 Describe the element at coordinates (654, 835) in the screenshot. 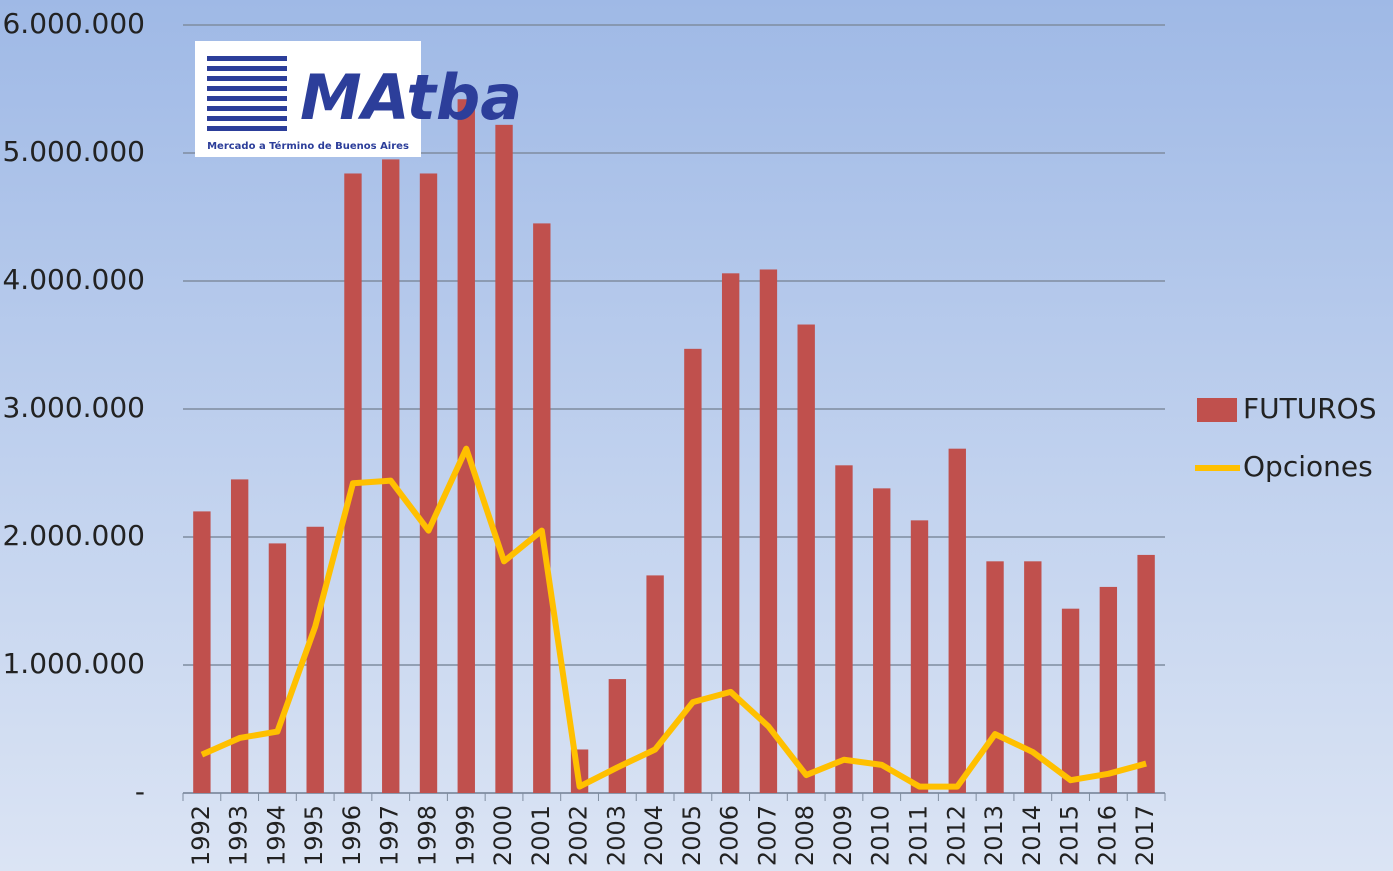

I see `x-tick-label: 2004` at that location.